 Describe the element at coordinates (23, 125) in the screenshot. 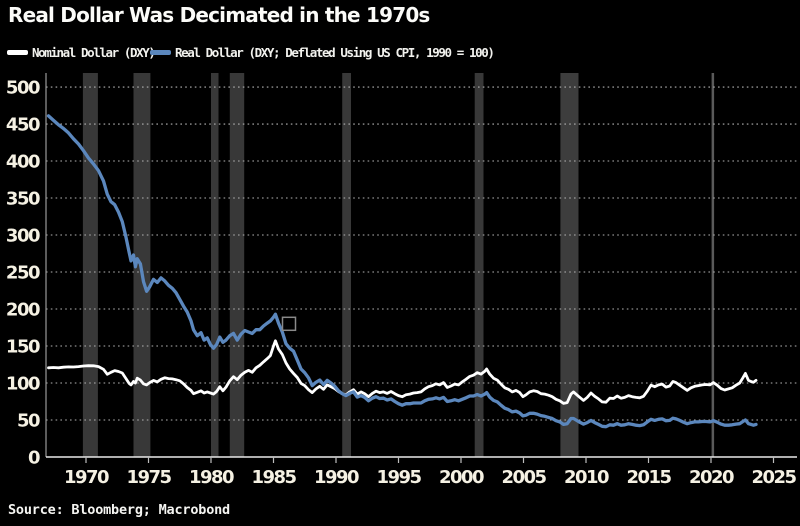

I see `y-tick-label: 450` at that location.